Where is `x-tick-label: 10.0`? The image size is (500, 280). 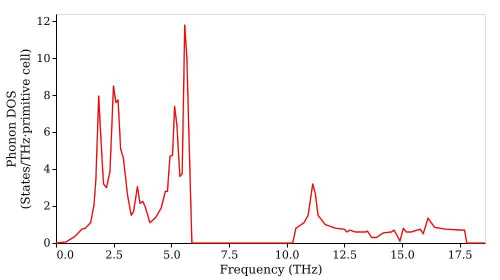
x-tick-label: 10.0 is located at coordinates (287, 255).